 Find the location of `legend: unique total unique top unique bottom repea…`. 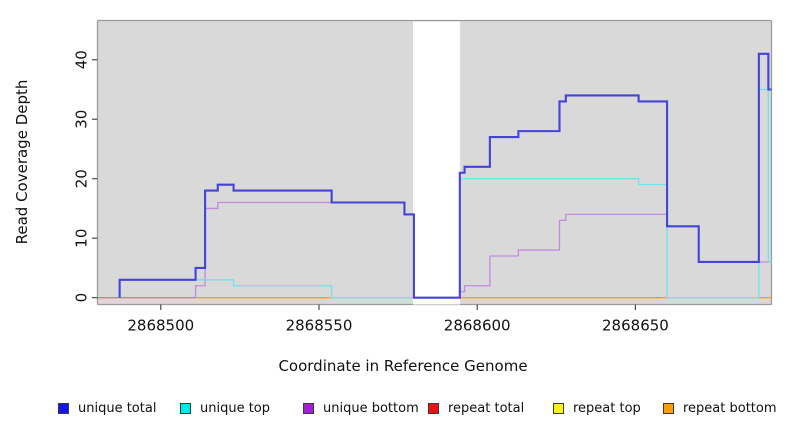

legend: unique total unique top unique bottom repea… is located at coordinates (396, 409).